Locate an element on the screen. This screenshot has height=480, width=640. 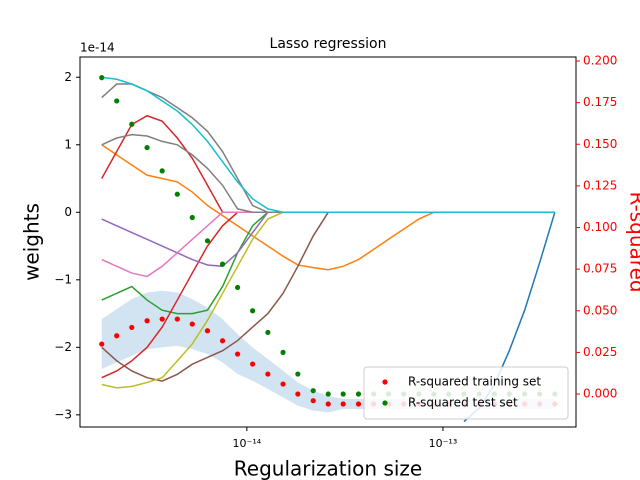
y2-axis-label: R-squared is located at coordinates (633, 241).